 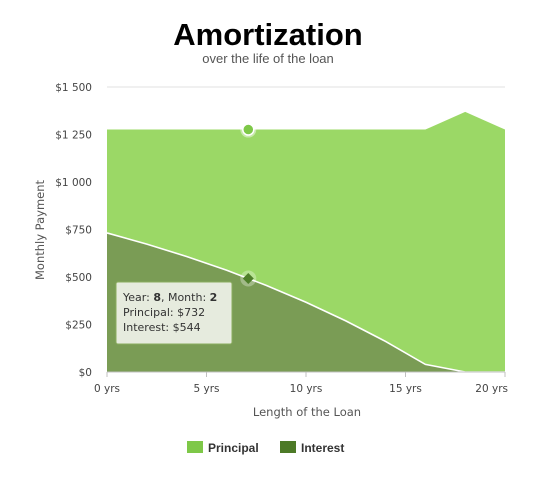 I want to click on legend-label-interest: Interest, so click(x=322, y=448).